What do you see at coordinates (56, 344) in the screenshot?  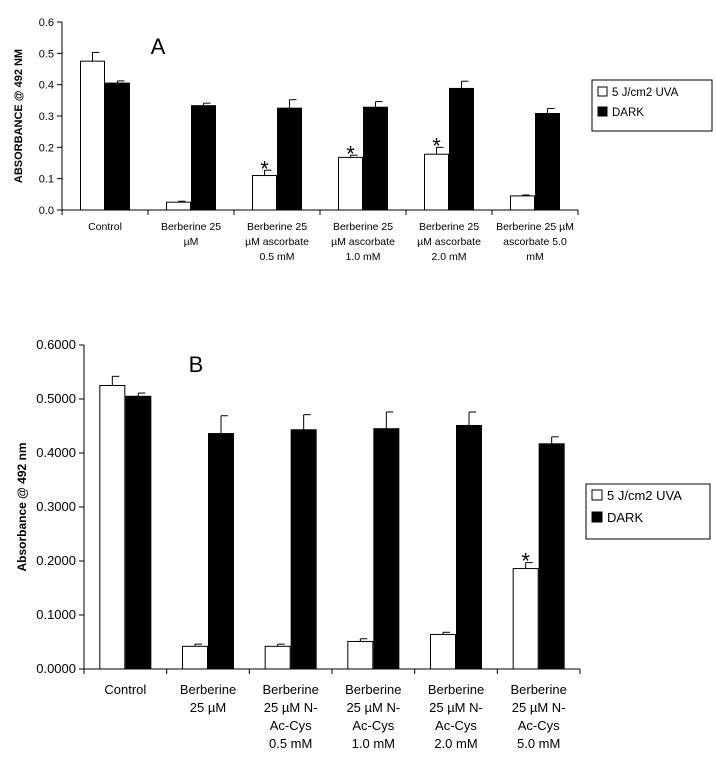 I see `y-tick-label: 0.6000` at bounding box center [56, 344].